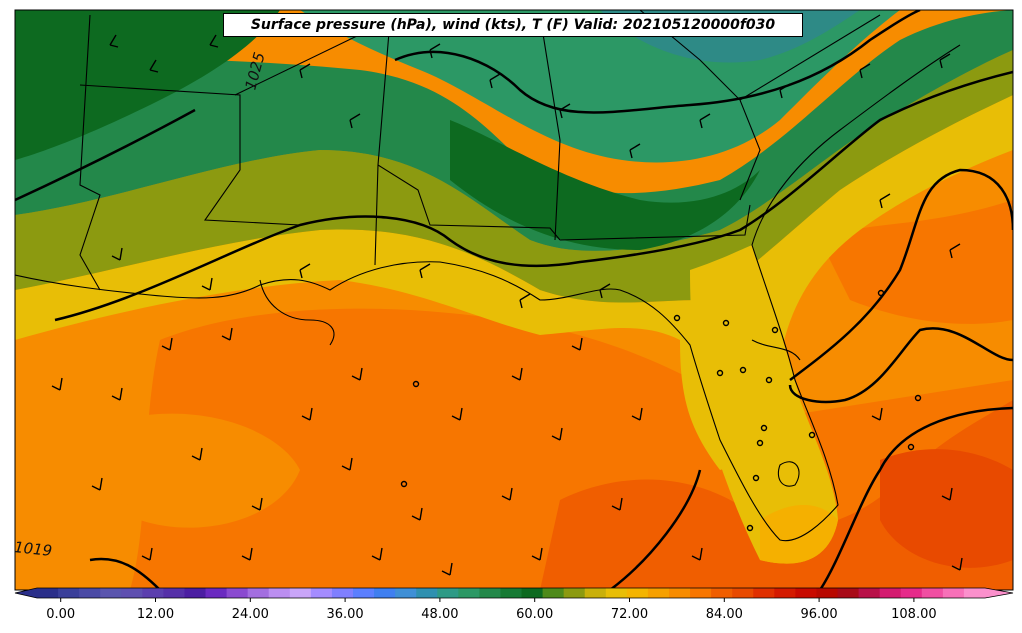 This screenshot has height=633, width=1022. What do you see at coordinates (345, 614) in the screenshot?
I see `colorbar-tick-label: 36.00` at bounding box center [345, 614].